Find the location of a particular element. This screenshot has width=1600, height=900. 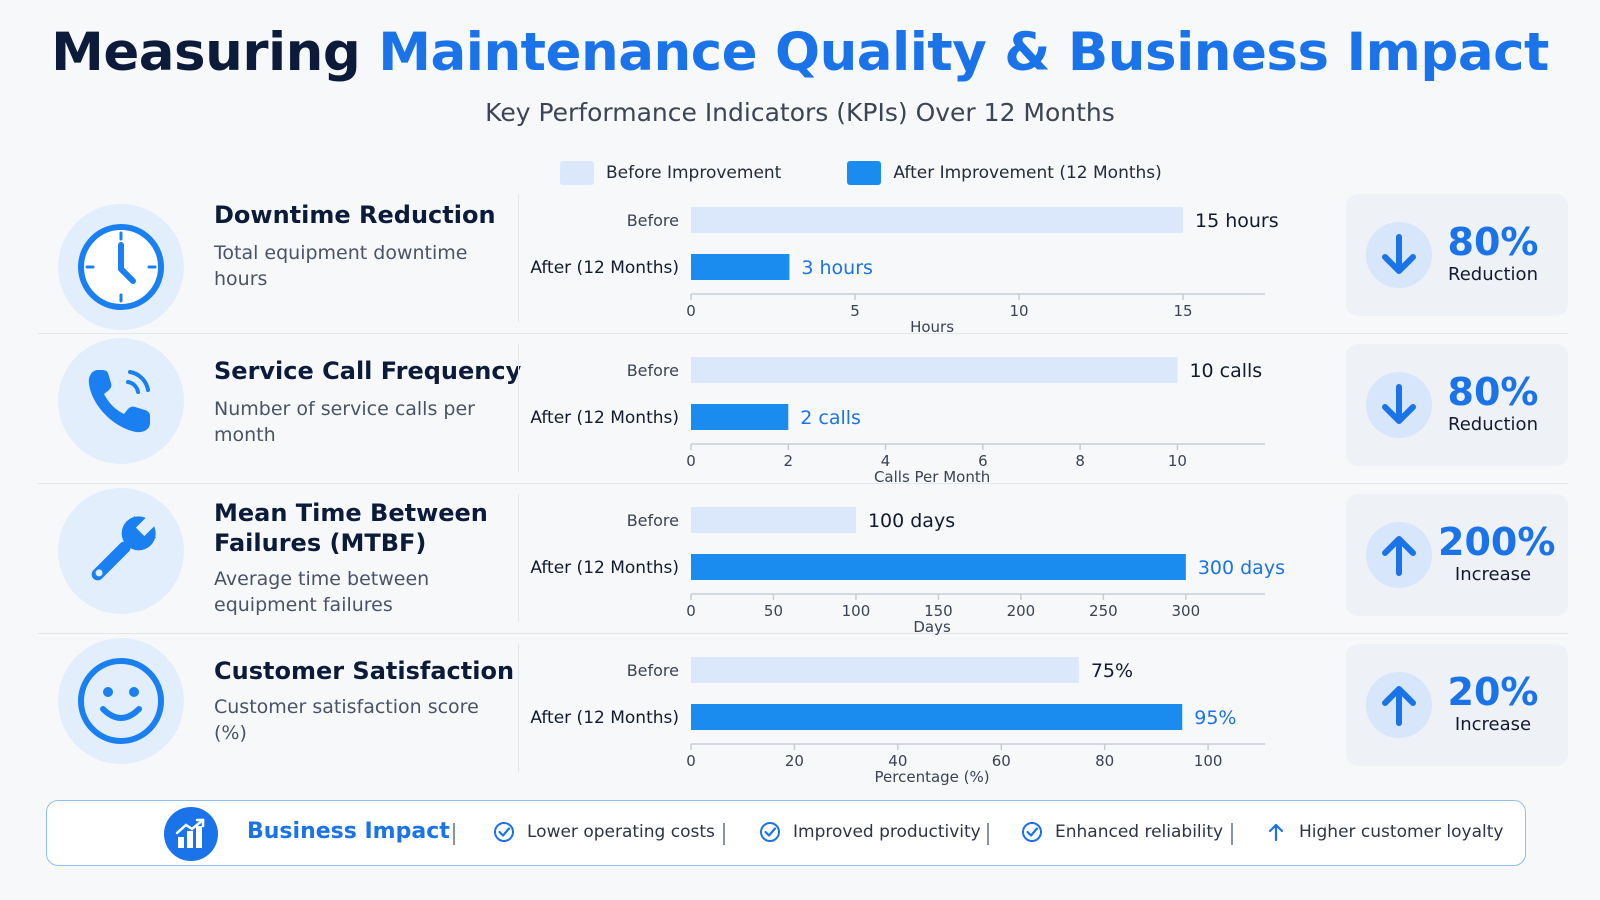

wrench-icon is located at coordinates (121, 551).